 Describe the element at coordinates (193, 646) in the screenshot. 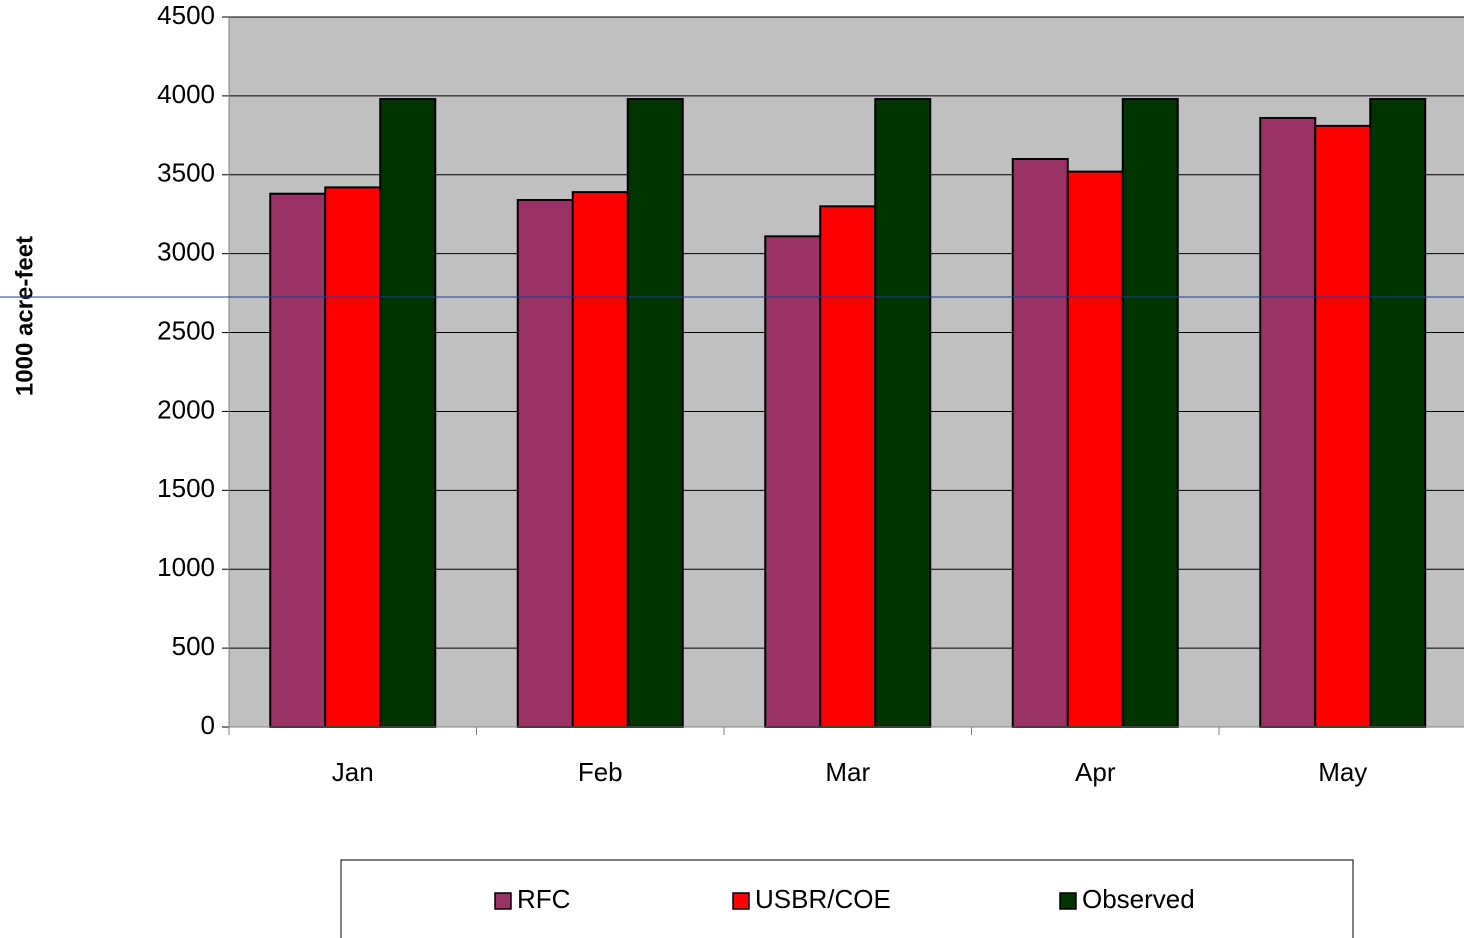

I see `y-tick-label: 500` at that location.